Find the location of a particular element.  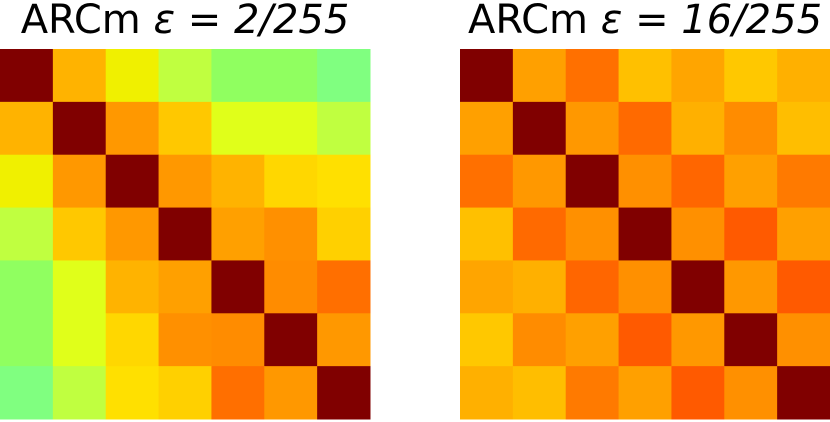

heatmap-right-cell-r0-c5 is located at coordinates (751, 76).